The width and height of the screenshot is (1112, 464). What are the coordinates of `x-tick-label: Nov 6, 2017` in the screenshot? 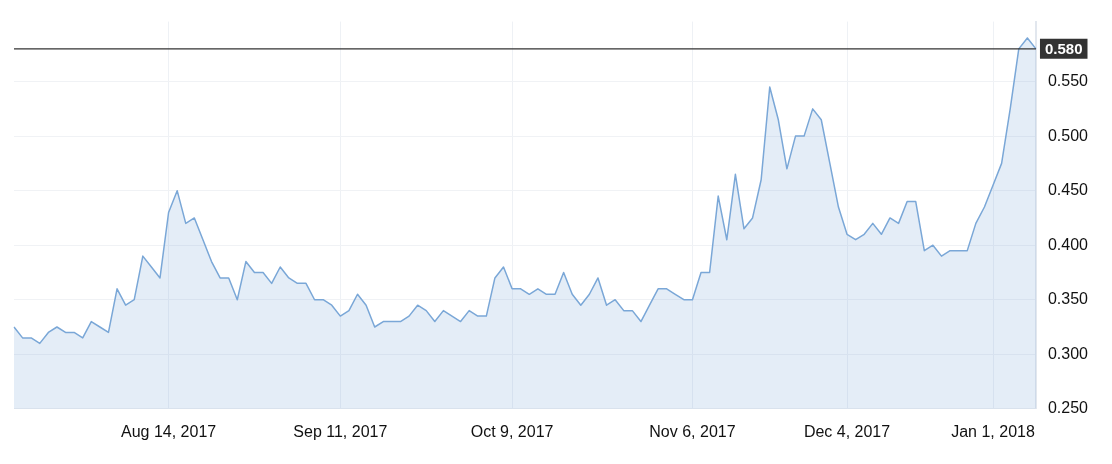 It's located at (692, 431).